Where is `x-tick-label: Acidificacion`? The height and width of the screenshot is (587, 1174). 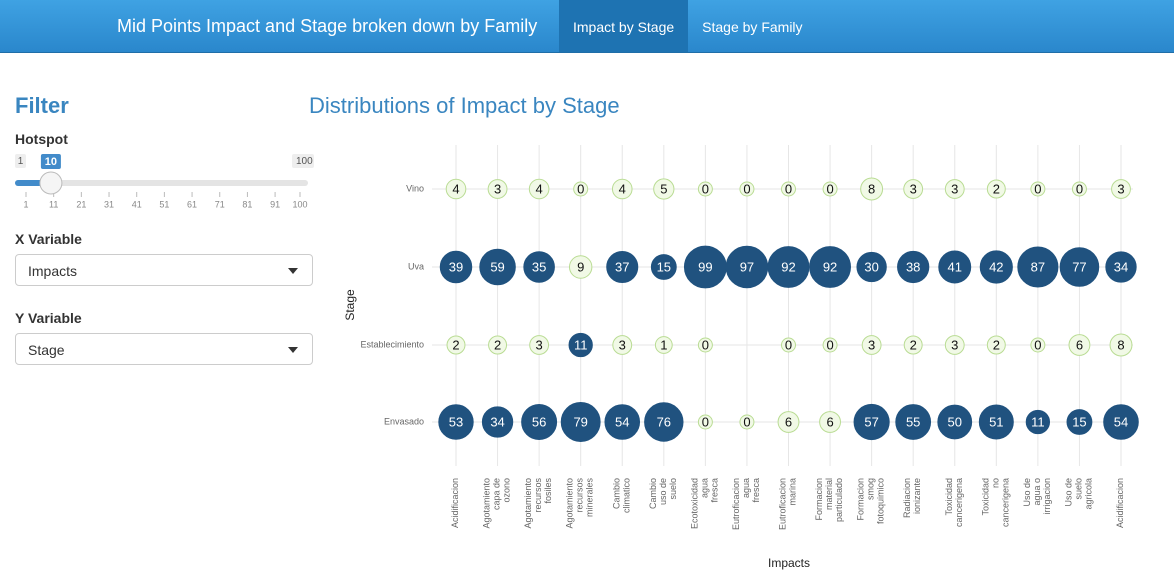
x-tick-label: Acidificacion is located at coordinates (455, 503).